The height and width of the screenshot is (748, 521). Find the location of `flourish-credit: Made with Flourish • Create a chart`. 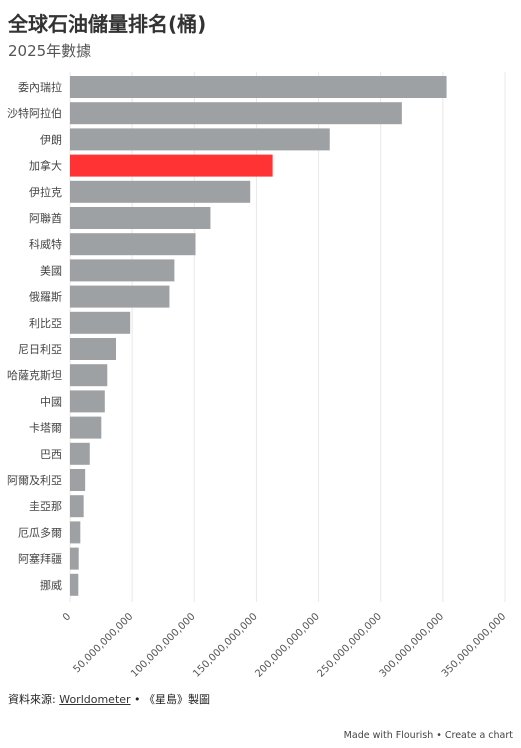

flourish-credit: Made with Flourish • Create a chart is located at coordinates (428, 735).